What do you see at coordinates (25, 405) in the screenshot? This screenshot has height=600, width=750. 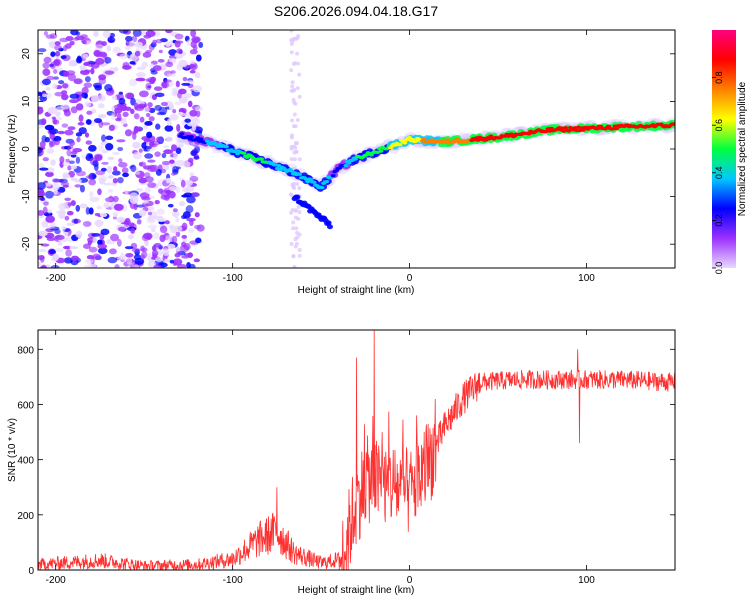 I see `snr-ytick-label: 600` at bounding box center [25, 405].